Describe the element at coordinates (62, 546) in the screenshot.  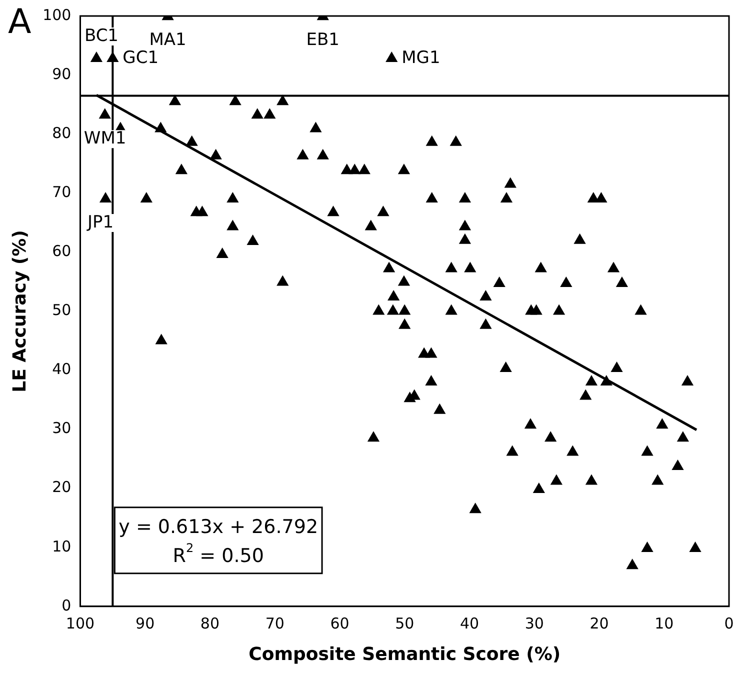
I see `y-tick-label: 10` at that location.